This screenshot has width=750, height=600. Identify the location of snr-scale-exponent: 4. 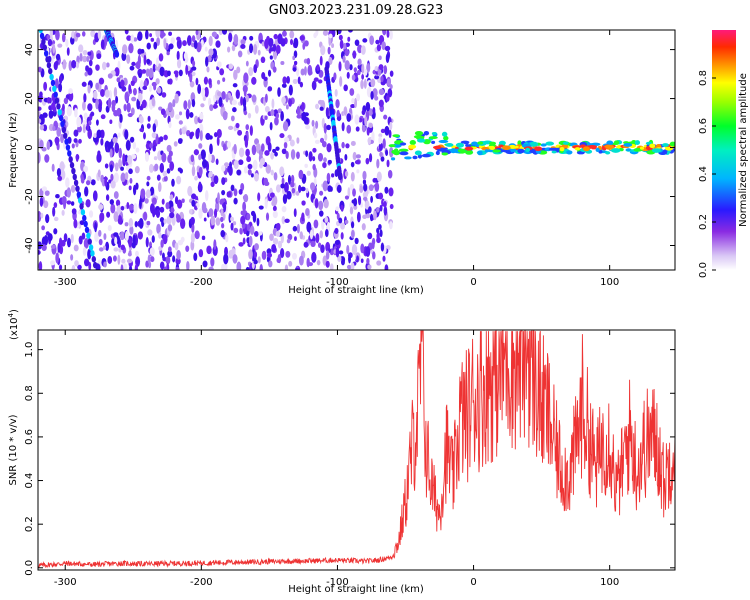
(11, 314).